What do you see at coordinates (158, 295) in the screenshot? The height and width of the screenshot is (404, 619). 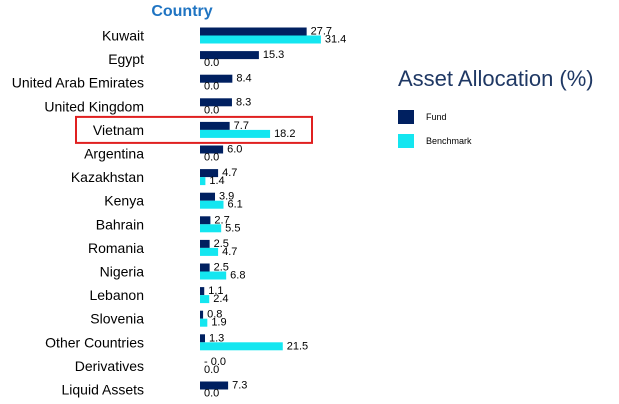 I see `bar-row-lebanon: Lebanon 1.12.4` at bounding box center [158, 295].